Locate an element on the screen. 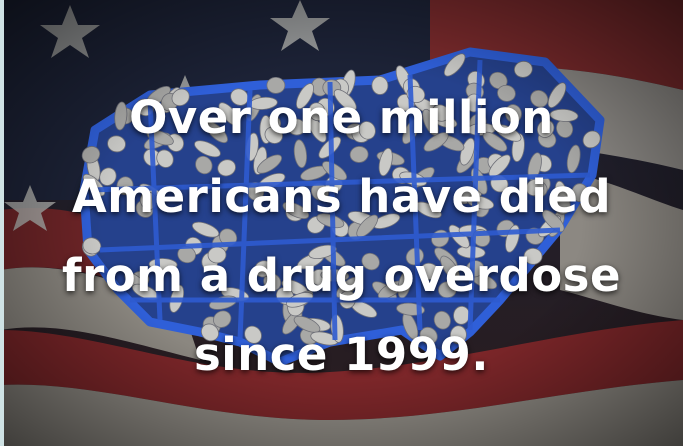  headline-line: Americans have died is located at coordinates (341, 196).